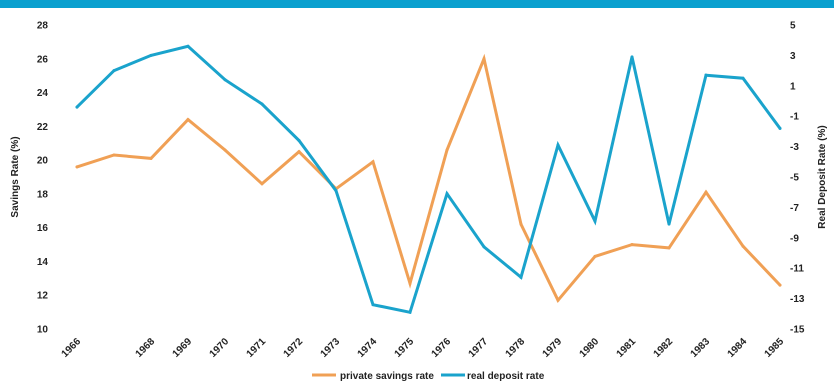  I want to click on right-tick-label: -11, so click(797, 269).